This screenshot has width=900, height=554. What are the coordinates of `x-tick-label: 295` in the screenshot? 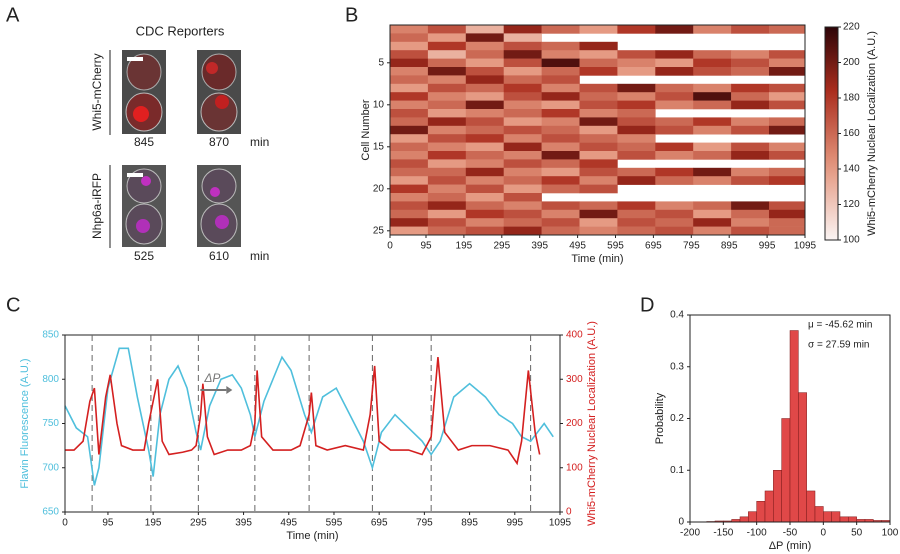 It's located at (501, 246).